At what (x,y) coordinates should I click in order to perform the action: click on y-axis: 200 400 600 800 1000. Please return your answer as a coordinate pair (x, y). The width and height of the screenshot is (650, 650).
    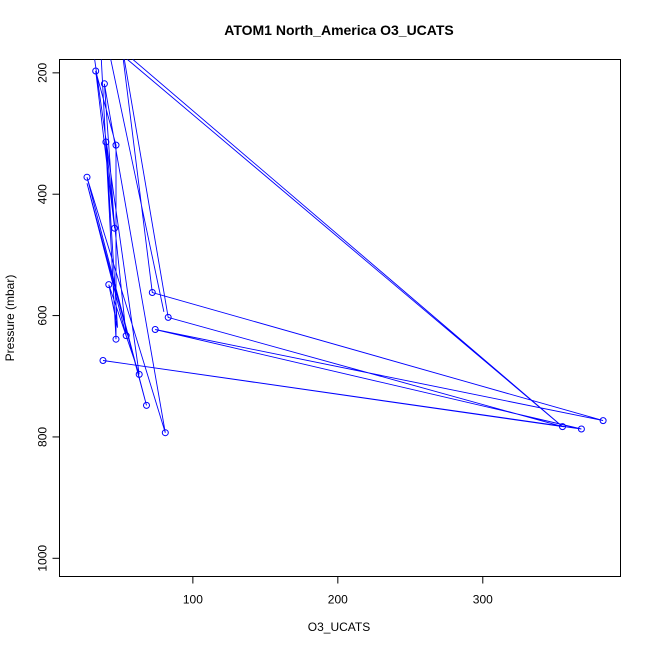
    Looking at the image, I should click on (48, 317).